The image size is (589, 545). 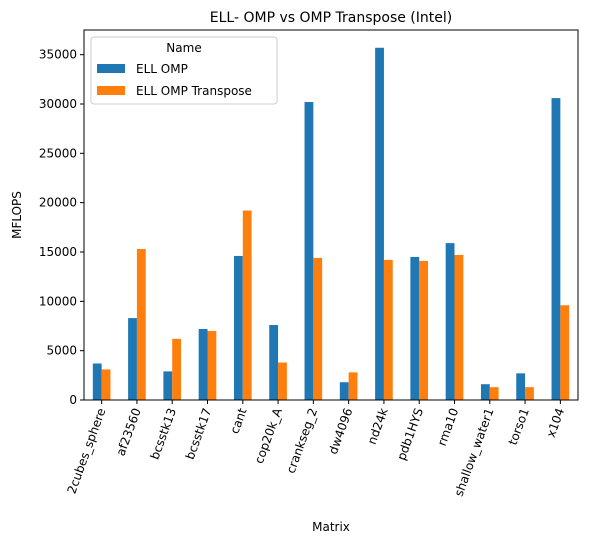 I want to click on y-axis: 0 5000 10000 15000 20000 25000 30000 35000, so click(x=61, y=227).